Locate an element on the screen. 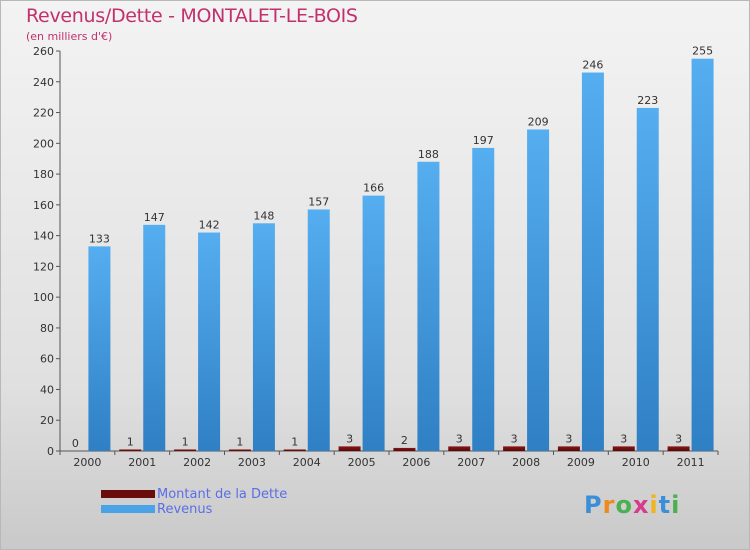 This screenshot has height=550, width=750. revenus-value-label: 157 is located at coordinates (318, 201).